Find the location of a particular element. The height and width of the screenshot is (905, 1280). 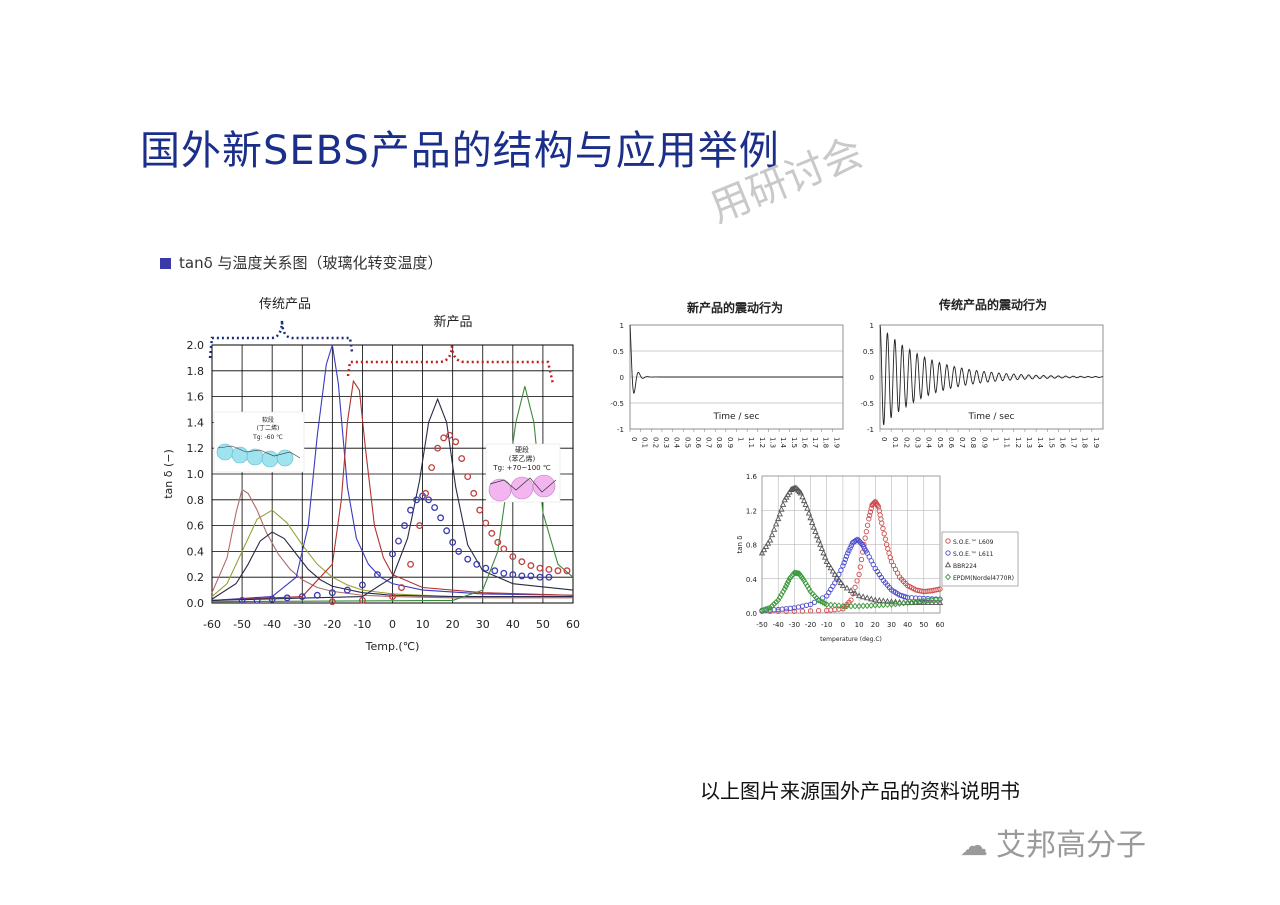

hard-segment-label: 硬段 is located at coordinates (522, 449).